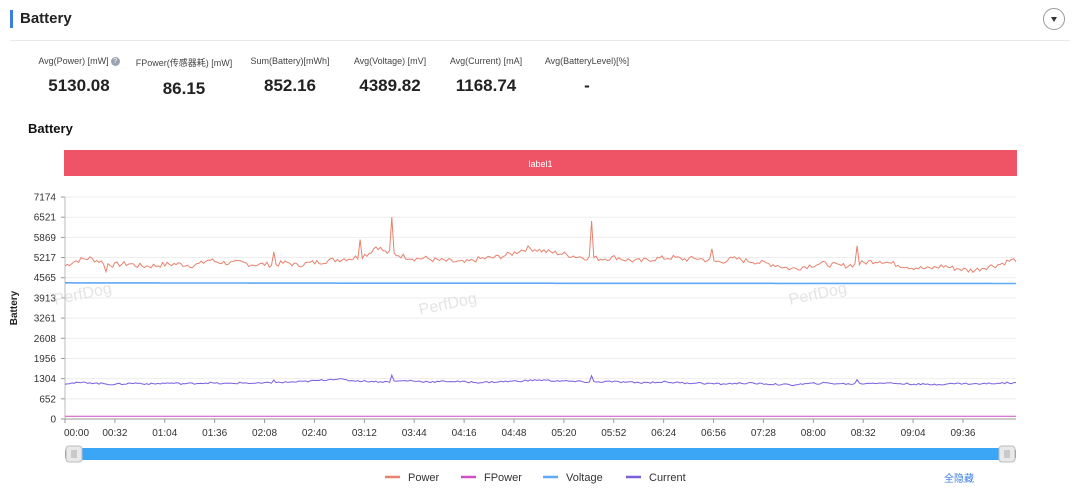  Describe the element at coordinates (184, 63) in the screenshot. I see `stat-label: FPower(传感器耗) [mW]` at that location.